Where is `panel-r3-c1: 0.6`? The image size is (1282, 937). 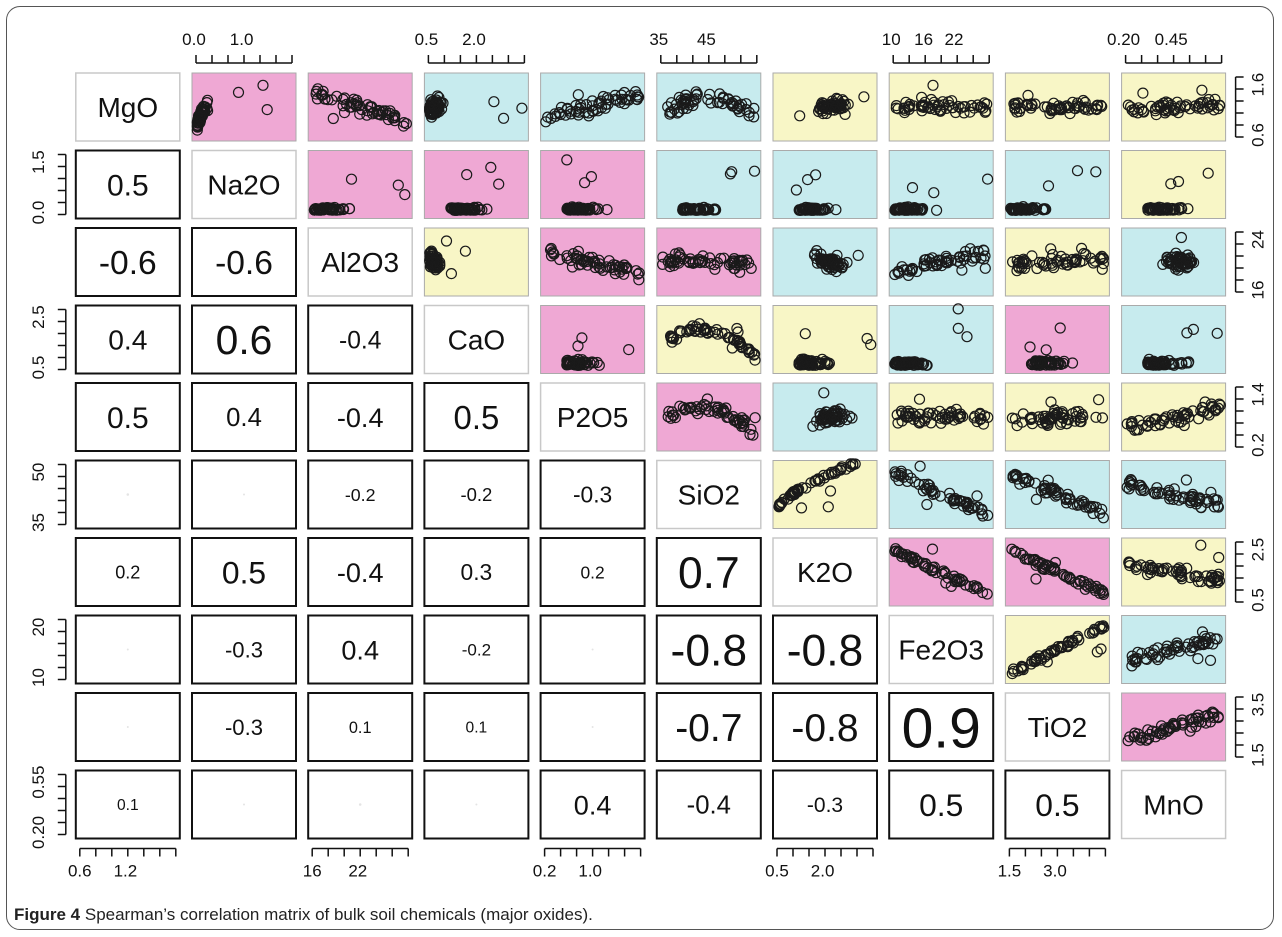
panel-r3-c1: 0.6 is located at coordinates (244, 339).